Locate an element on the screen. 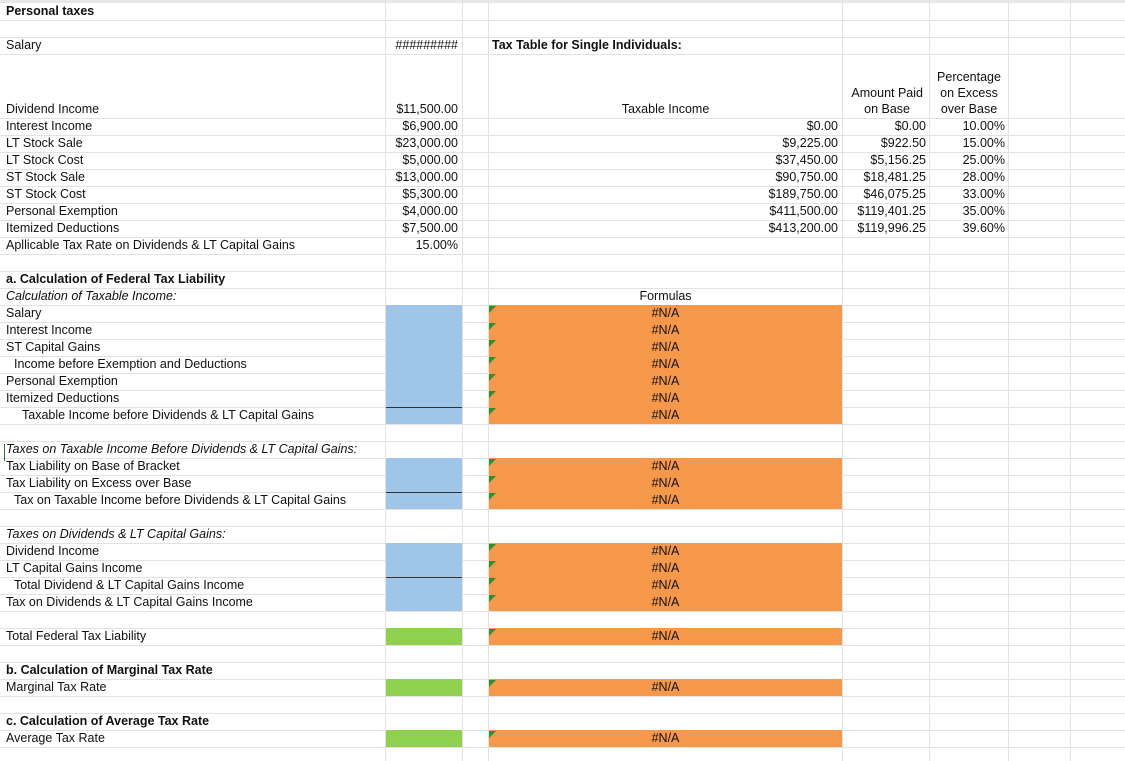 The width and height of the screenshot is (1125, 761). calc-row-label: Interest Income is located at coordinates (49, 330).